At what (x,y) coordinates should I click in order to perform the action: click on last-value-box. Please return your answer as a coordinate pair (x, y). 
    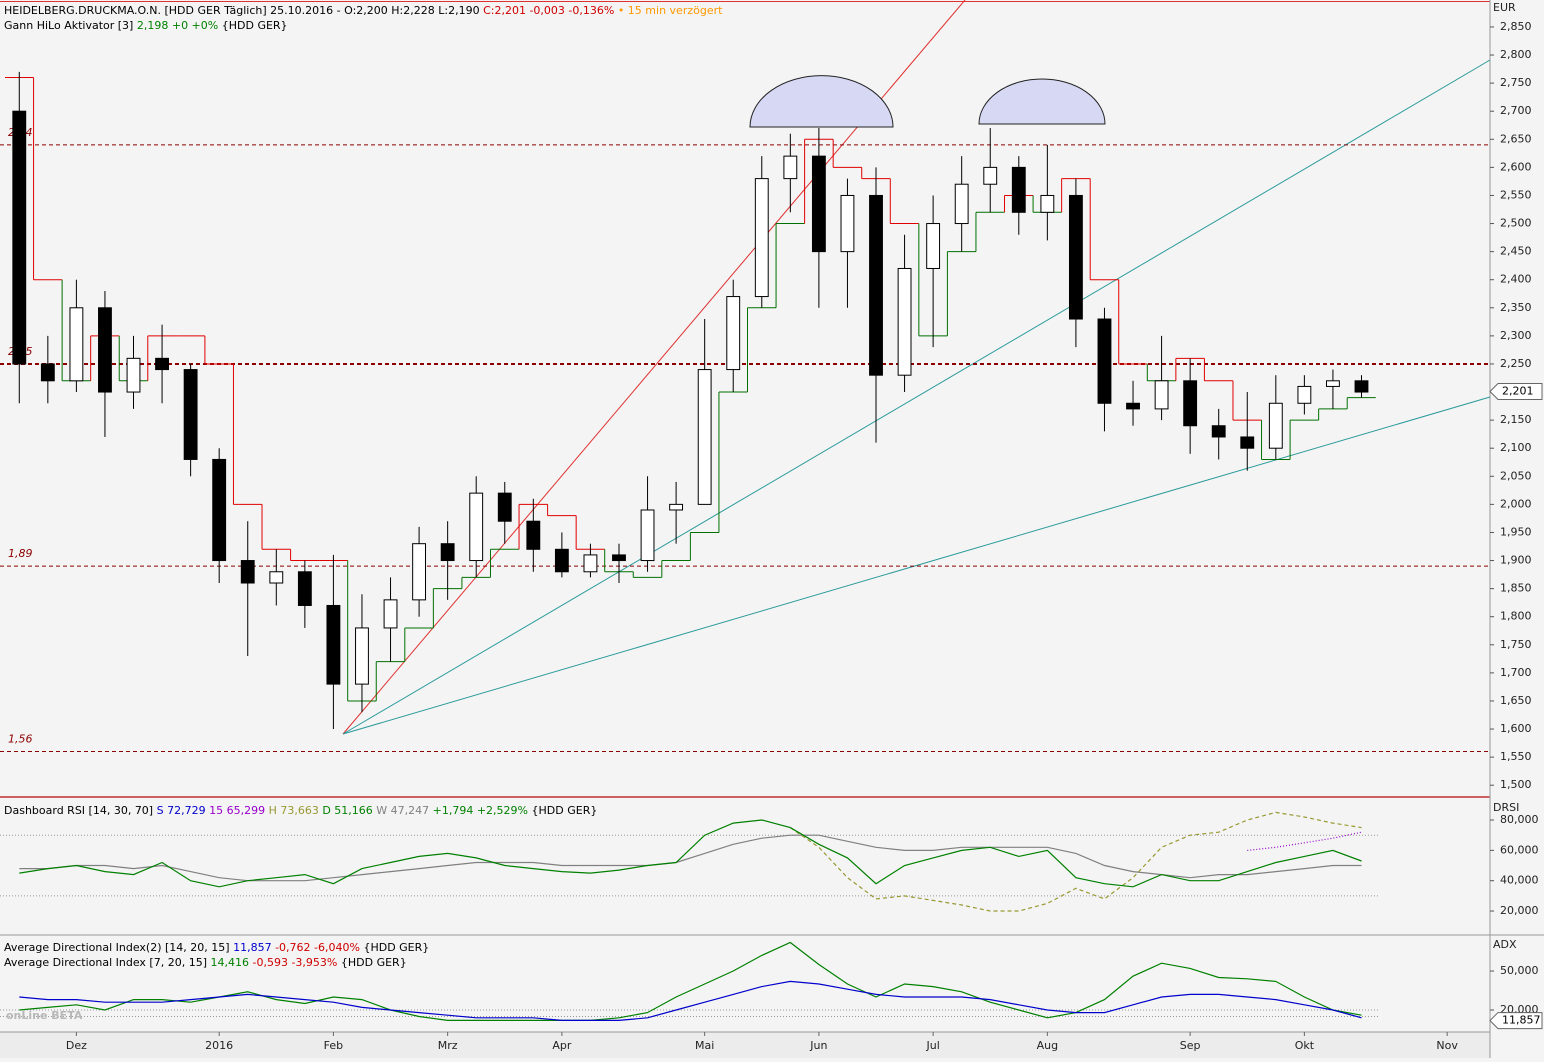
    Looking at the image, I should click on (1516, 391).